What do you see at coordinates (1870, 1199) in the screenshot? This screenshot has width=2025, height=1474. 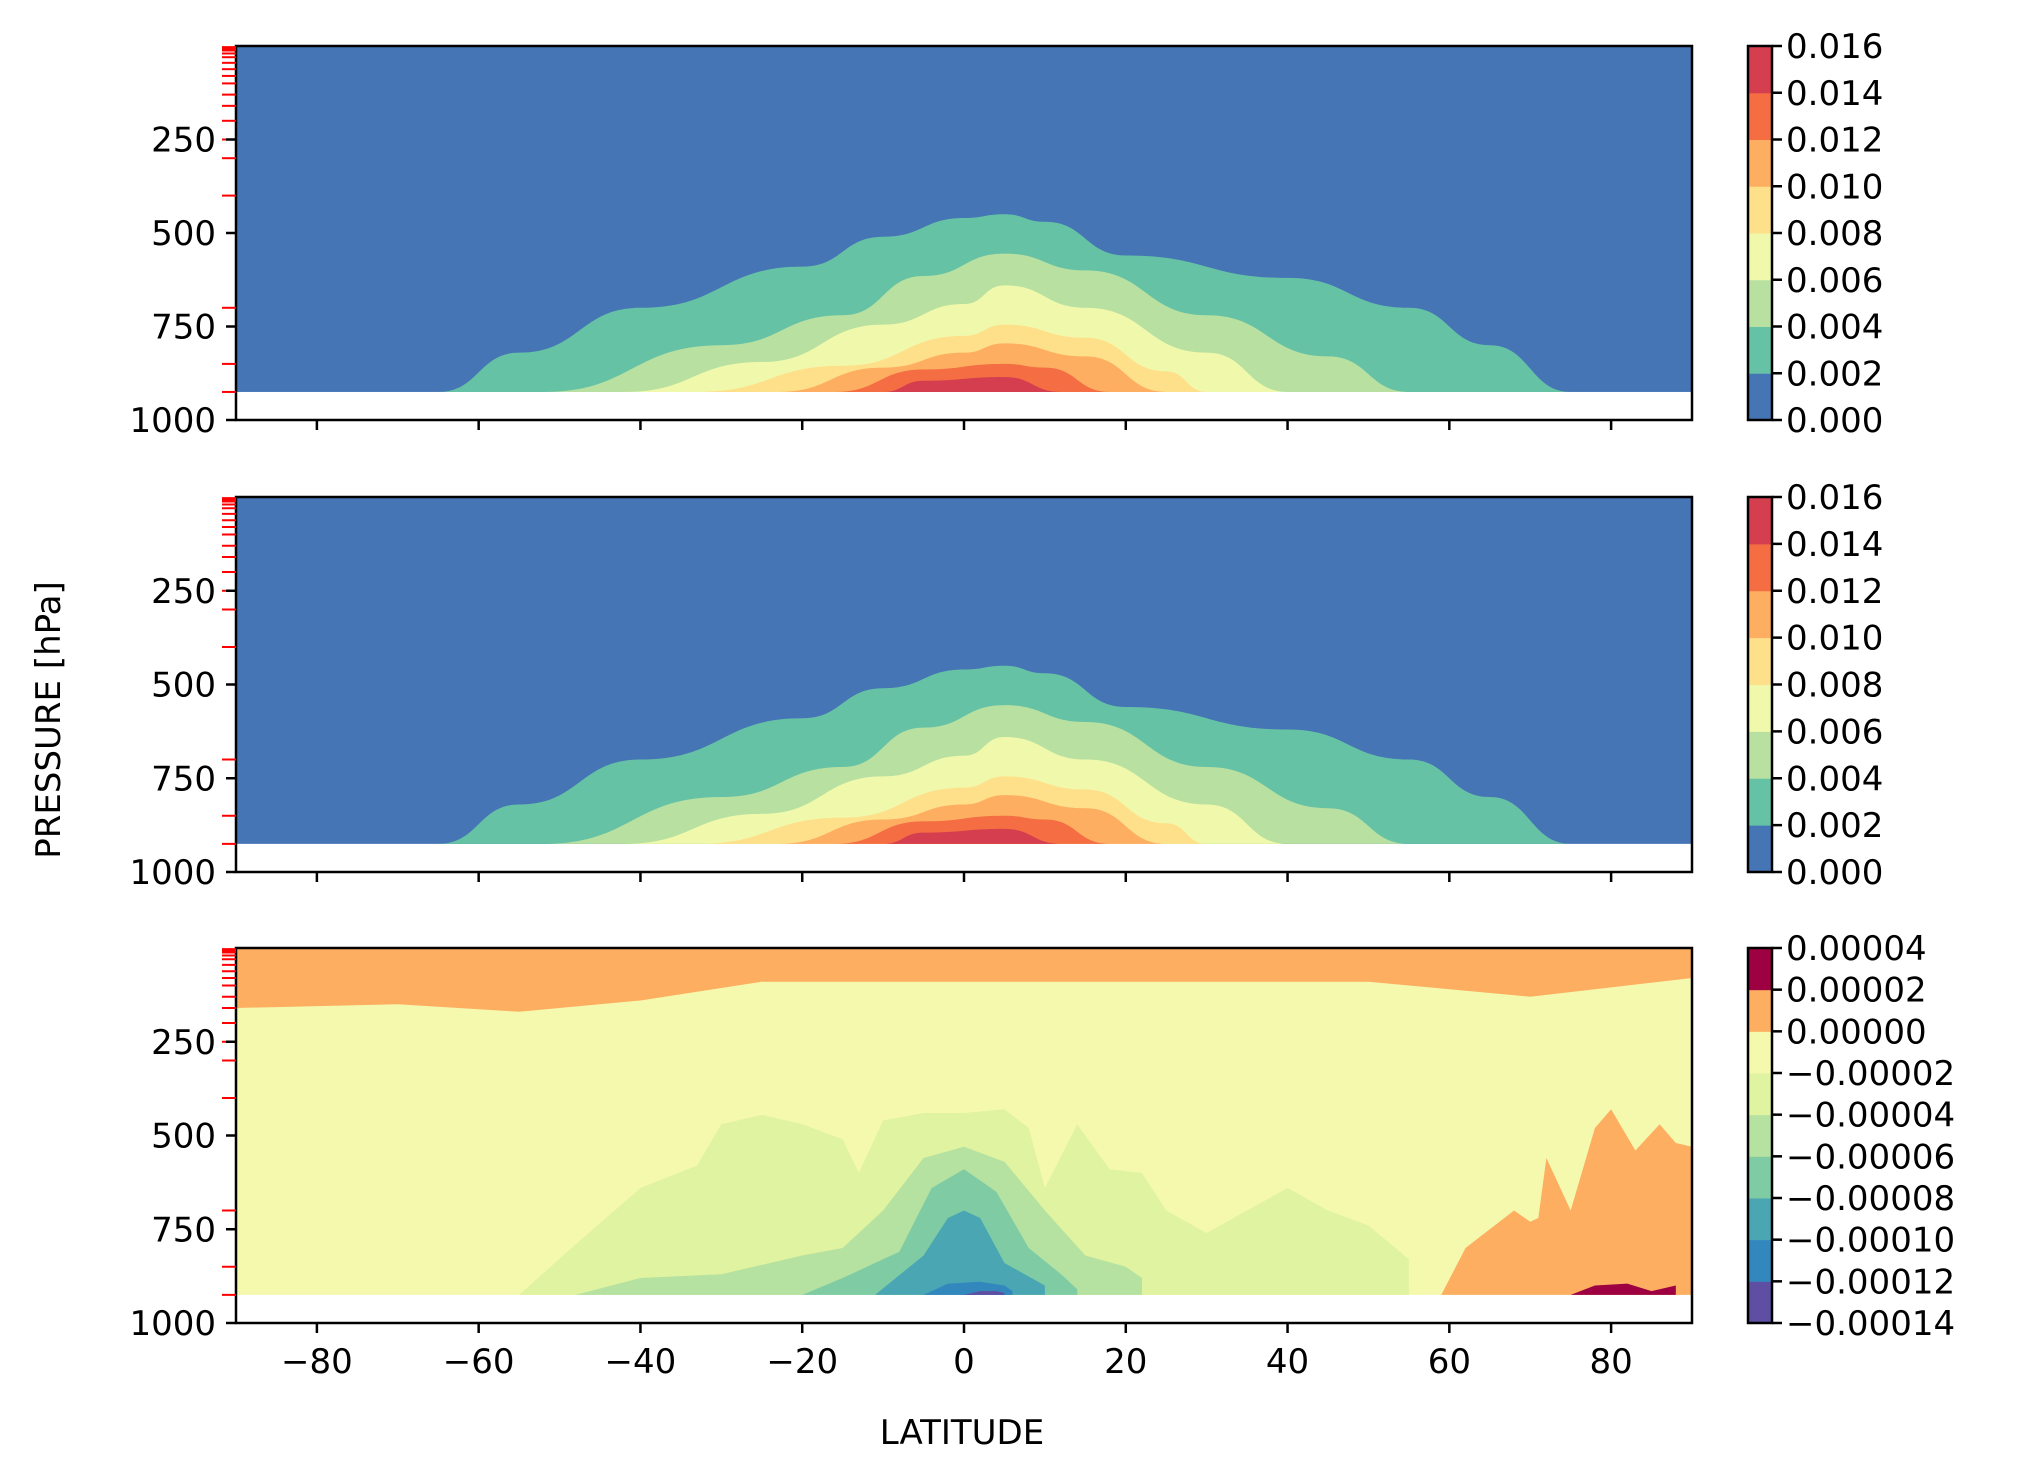 I see `colorbar-tick-label: −0.00008` at bounding box center [1870, 1199].